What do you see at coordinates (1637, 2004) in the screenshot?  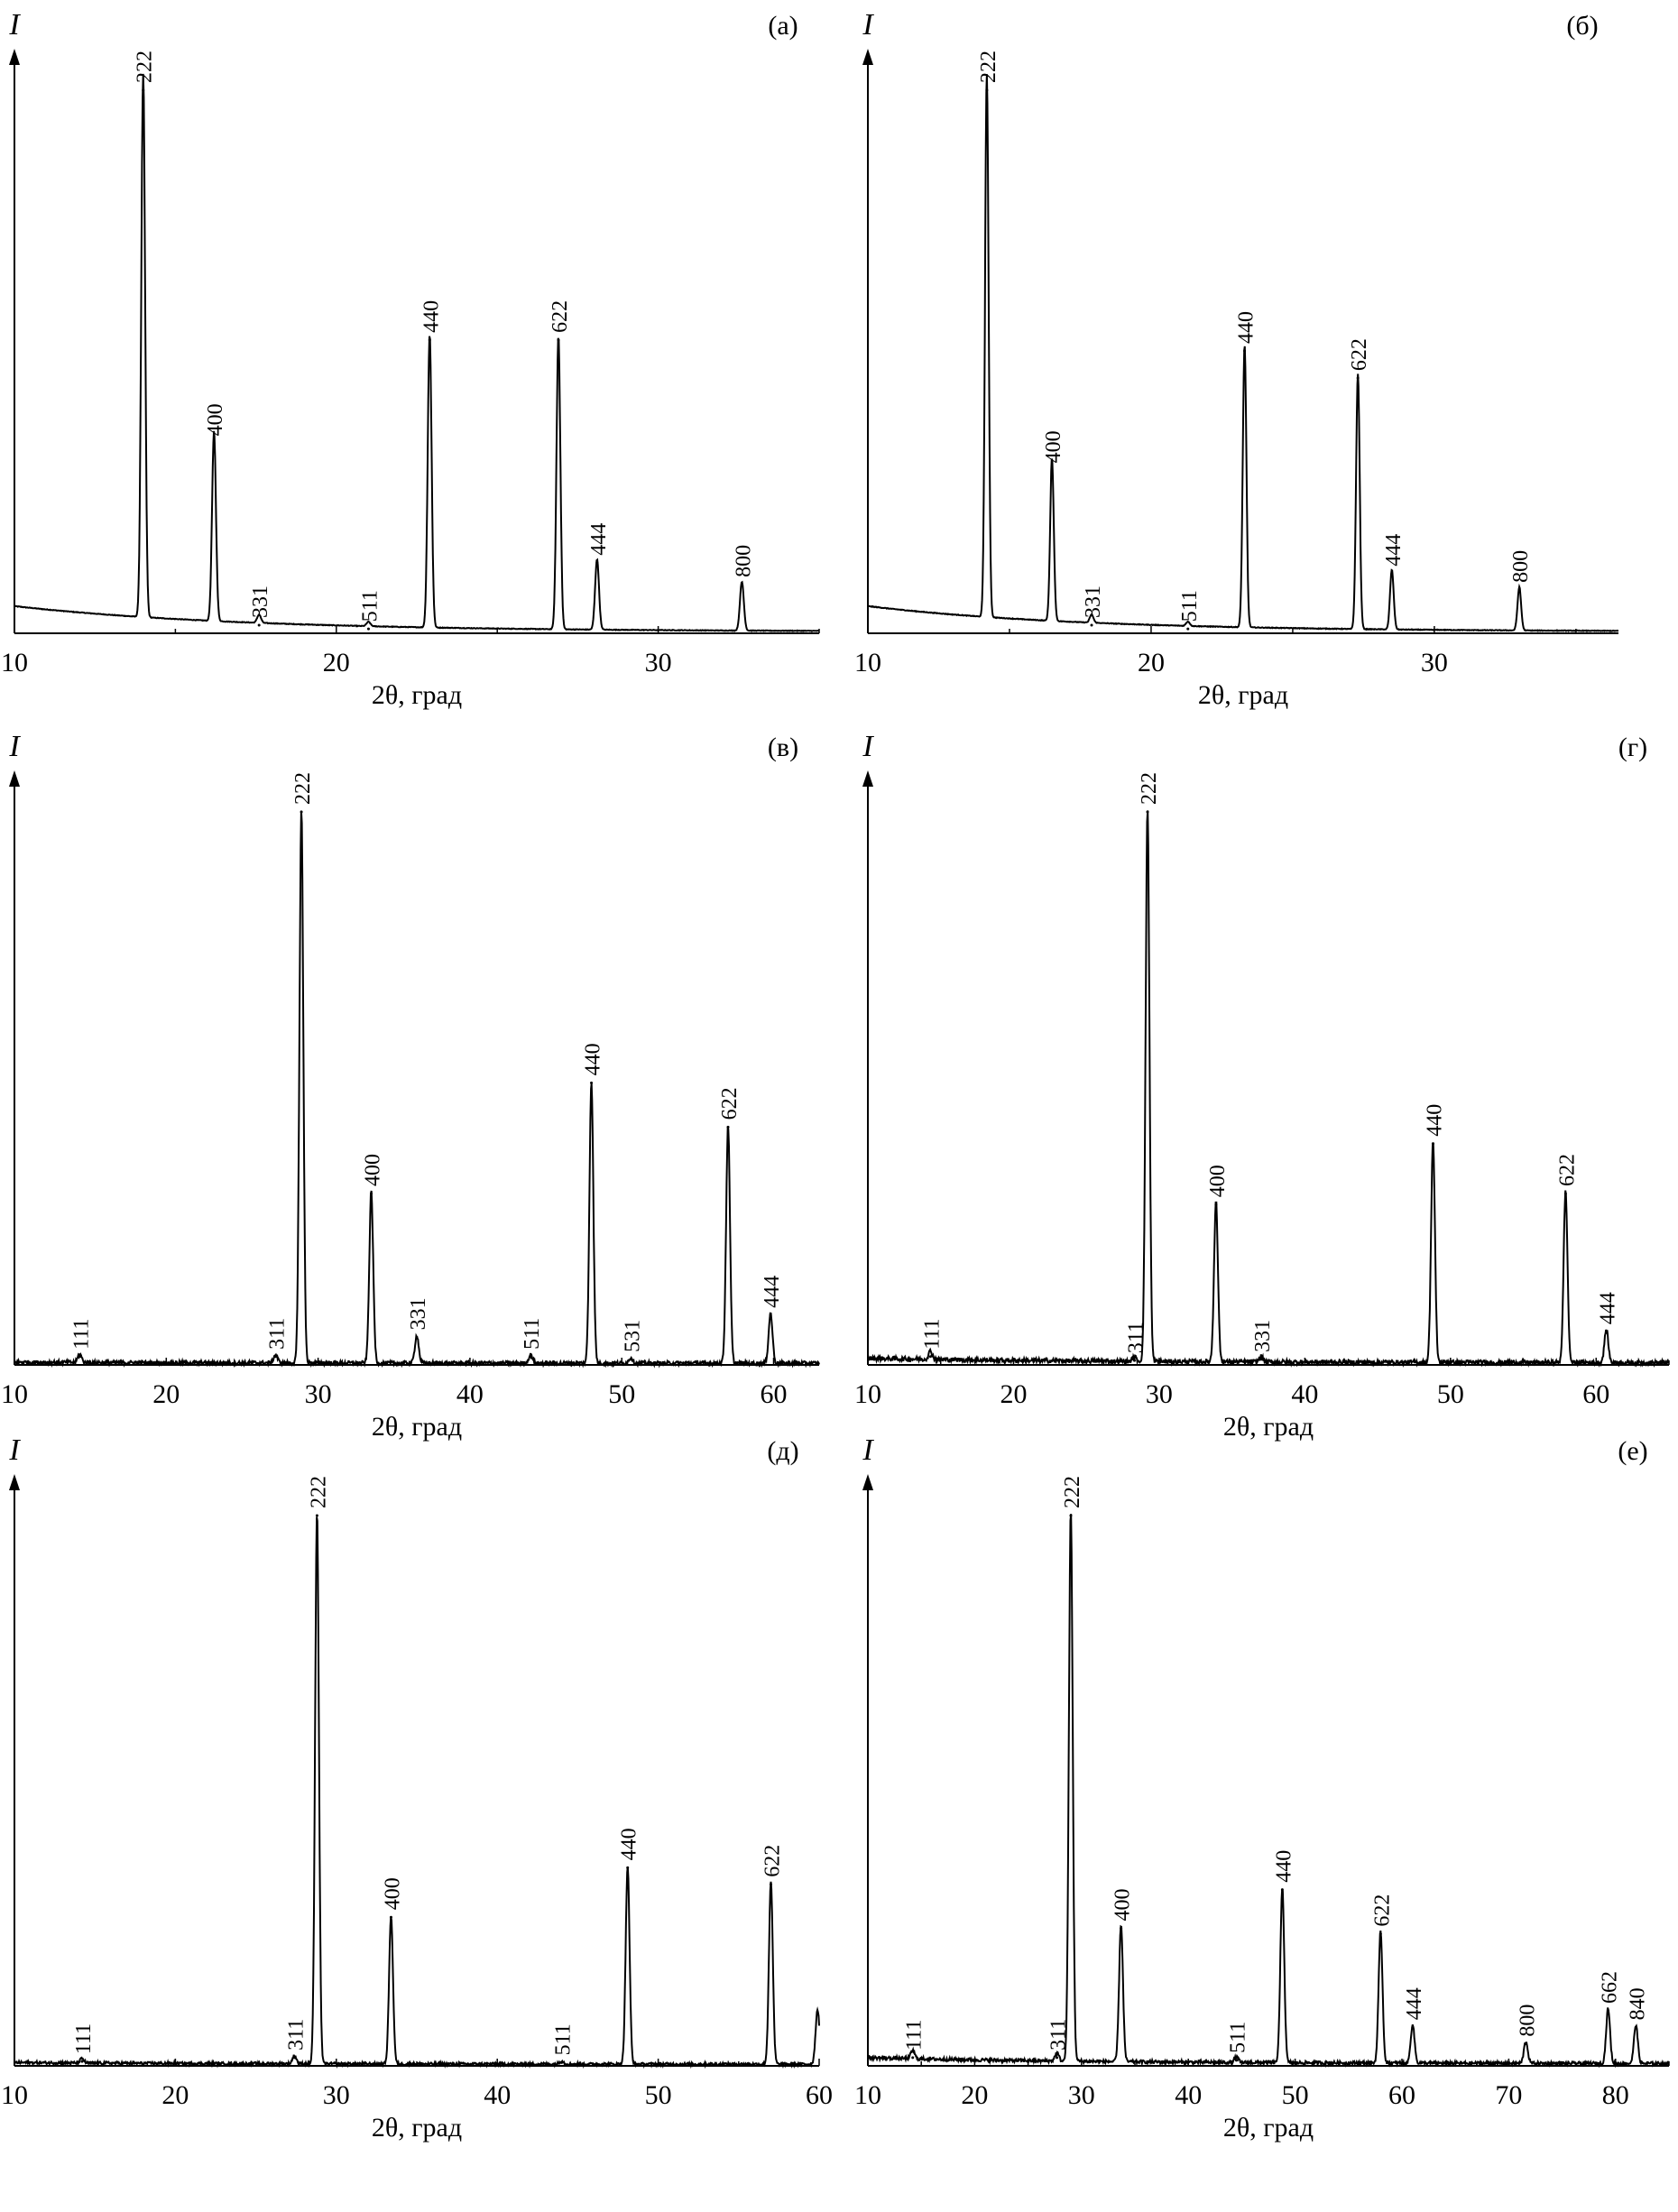 I see `peak-label: 840` at bounding box center [1637, 2004].